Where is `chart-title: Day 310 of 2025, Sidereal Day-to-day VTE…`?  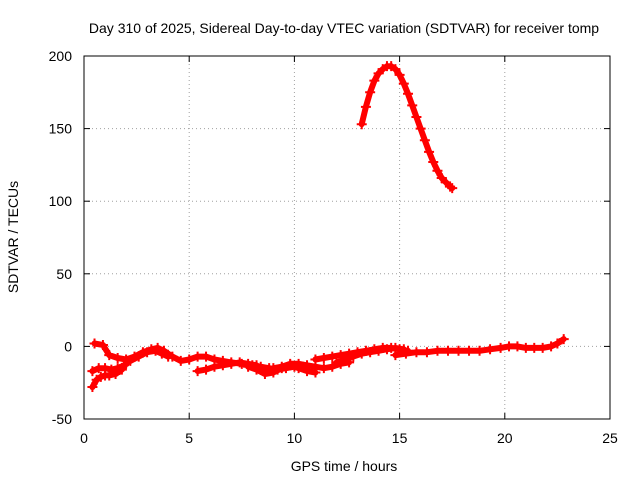 chart-title: Day 310 of 2025, Sidereal Day-to-day VTE… is located at coordinates (344, 28).